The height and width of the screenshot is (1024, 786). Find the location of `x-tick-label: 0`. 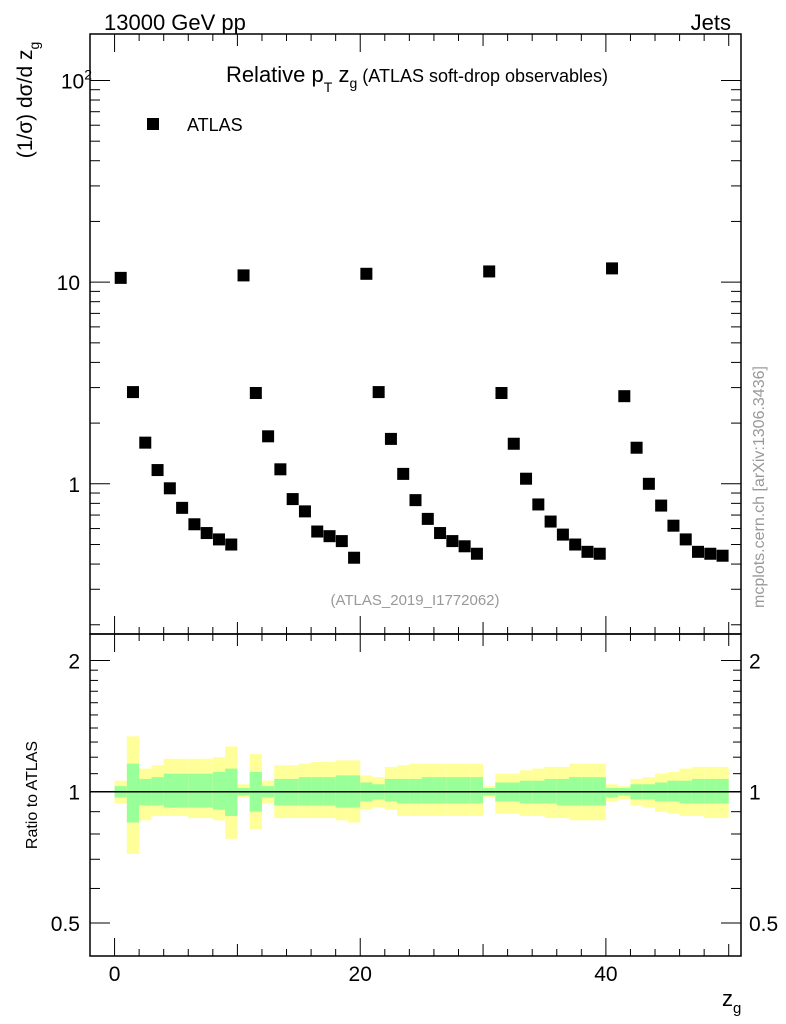

x-tick-label: 0 is located at coordinates (115, 974).